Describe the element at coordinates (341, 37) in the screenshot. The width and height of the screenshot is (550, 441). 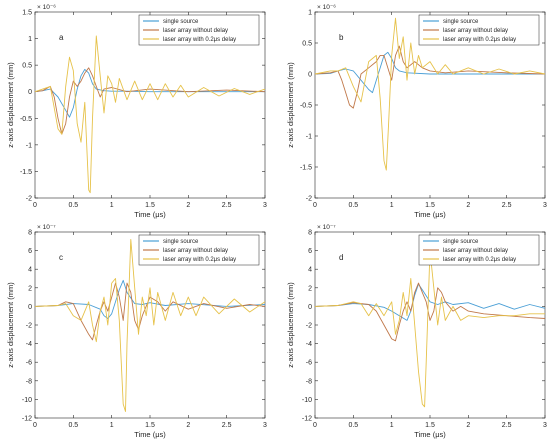
I see `panel-label: b` at that location.